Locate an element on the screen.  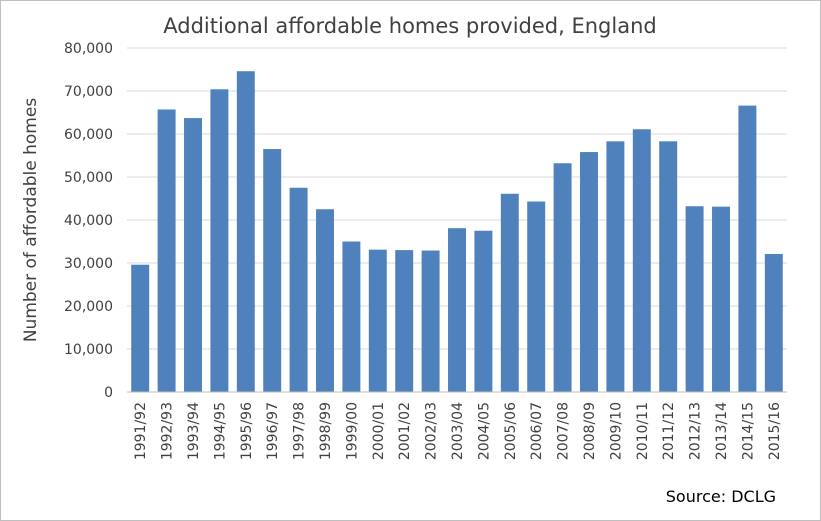
x-tick-label: 1997/98 is located at coordinates (300, 431).